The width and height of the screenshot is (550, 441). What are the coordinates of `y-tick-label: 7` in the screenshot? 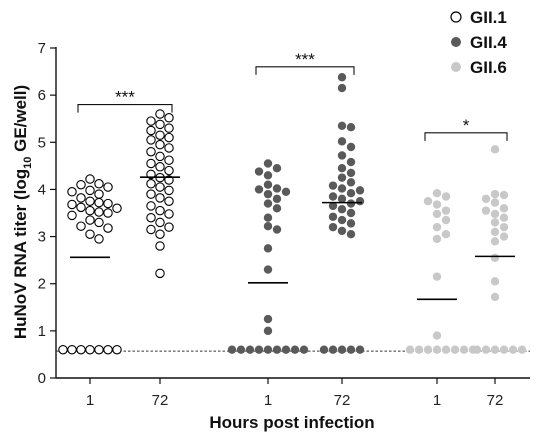 It's located at (42, 48).